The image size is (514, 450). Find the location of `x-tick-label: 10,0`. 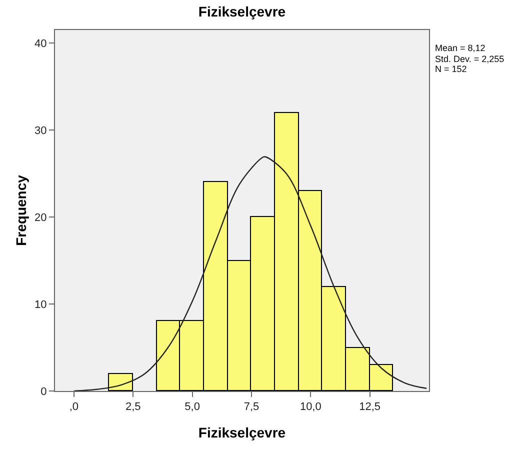

x-tick-label: 10,0 is located at coordinates (311, 407).